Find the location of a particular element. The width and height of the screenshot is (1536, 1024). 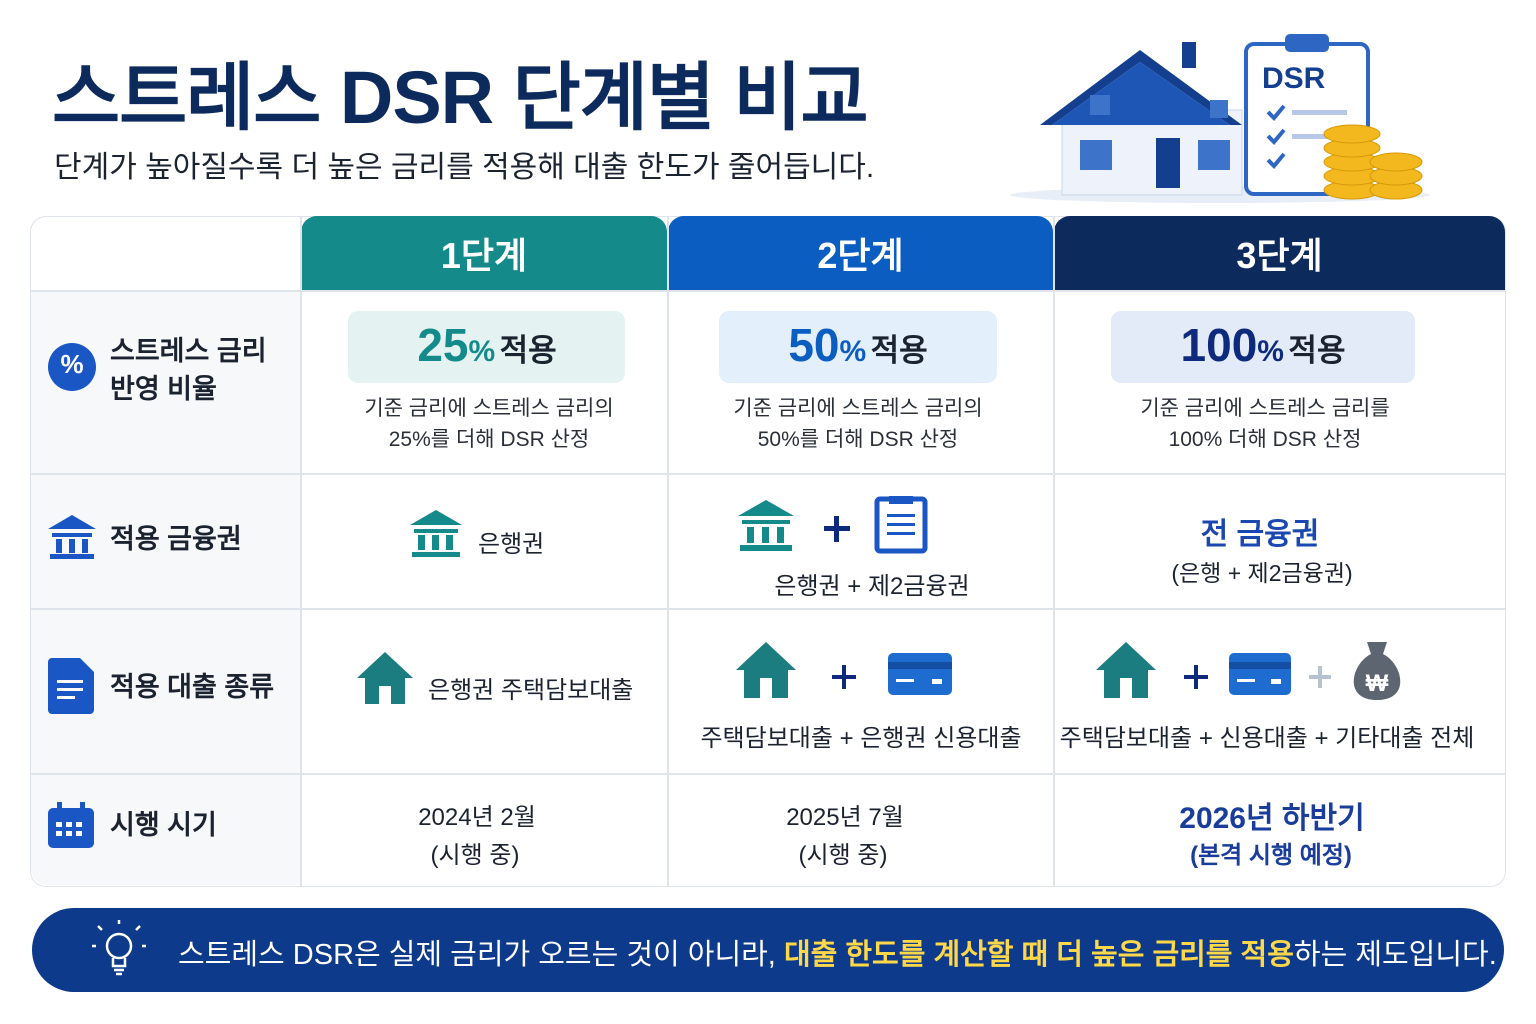

stage-title: 2단계 is located at coordinates (860, 255).